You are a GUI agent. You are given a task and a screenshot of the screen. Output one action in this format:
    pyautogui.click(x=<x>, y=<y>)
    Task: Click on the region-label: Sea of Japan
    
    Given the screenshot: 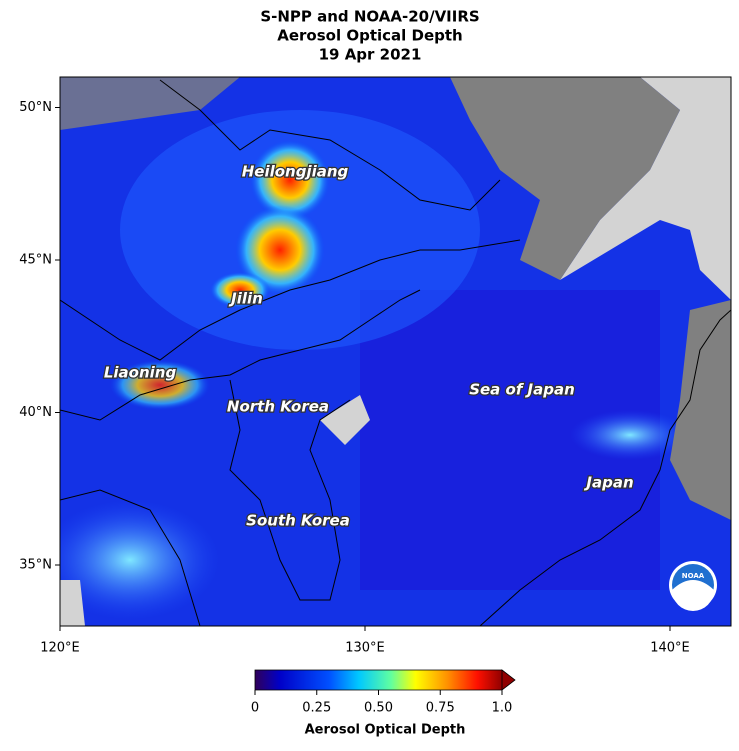 What is the action you would take?
    pyautogui.click(x=522, y=390)
    